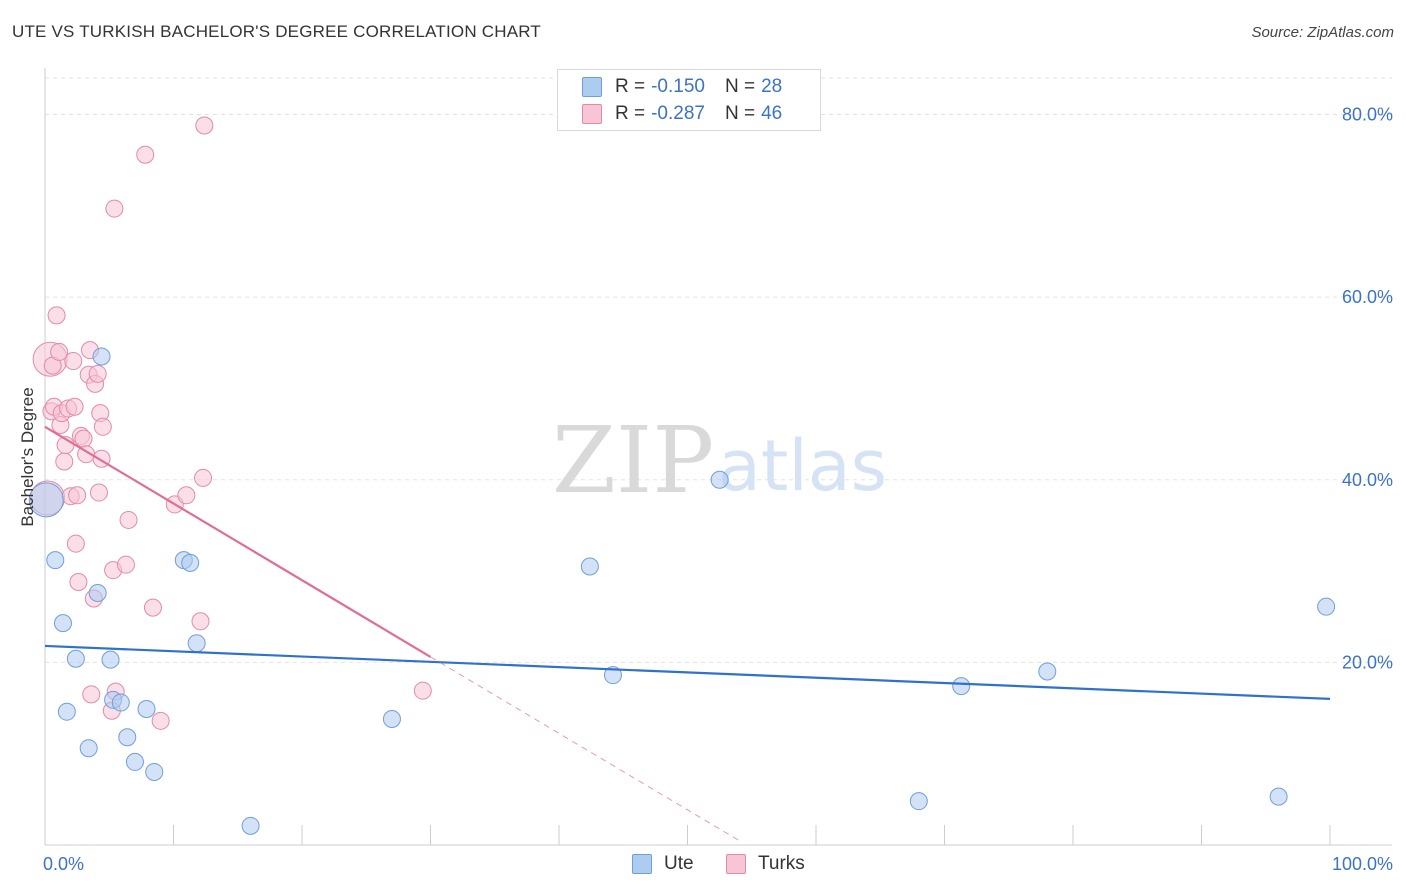 This screenshot has height=892, width=1406. I want to click on bottom-legend-ute: Ute, so click(663, 864).